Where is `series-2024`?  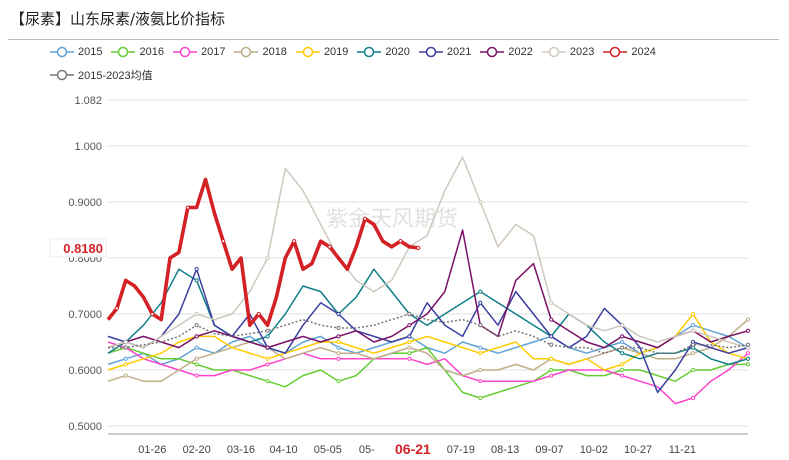
series-2024 is located at coordinates (263, 252).